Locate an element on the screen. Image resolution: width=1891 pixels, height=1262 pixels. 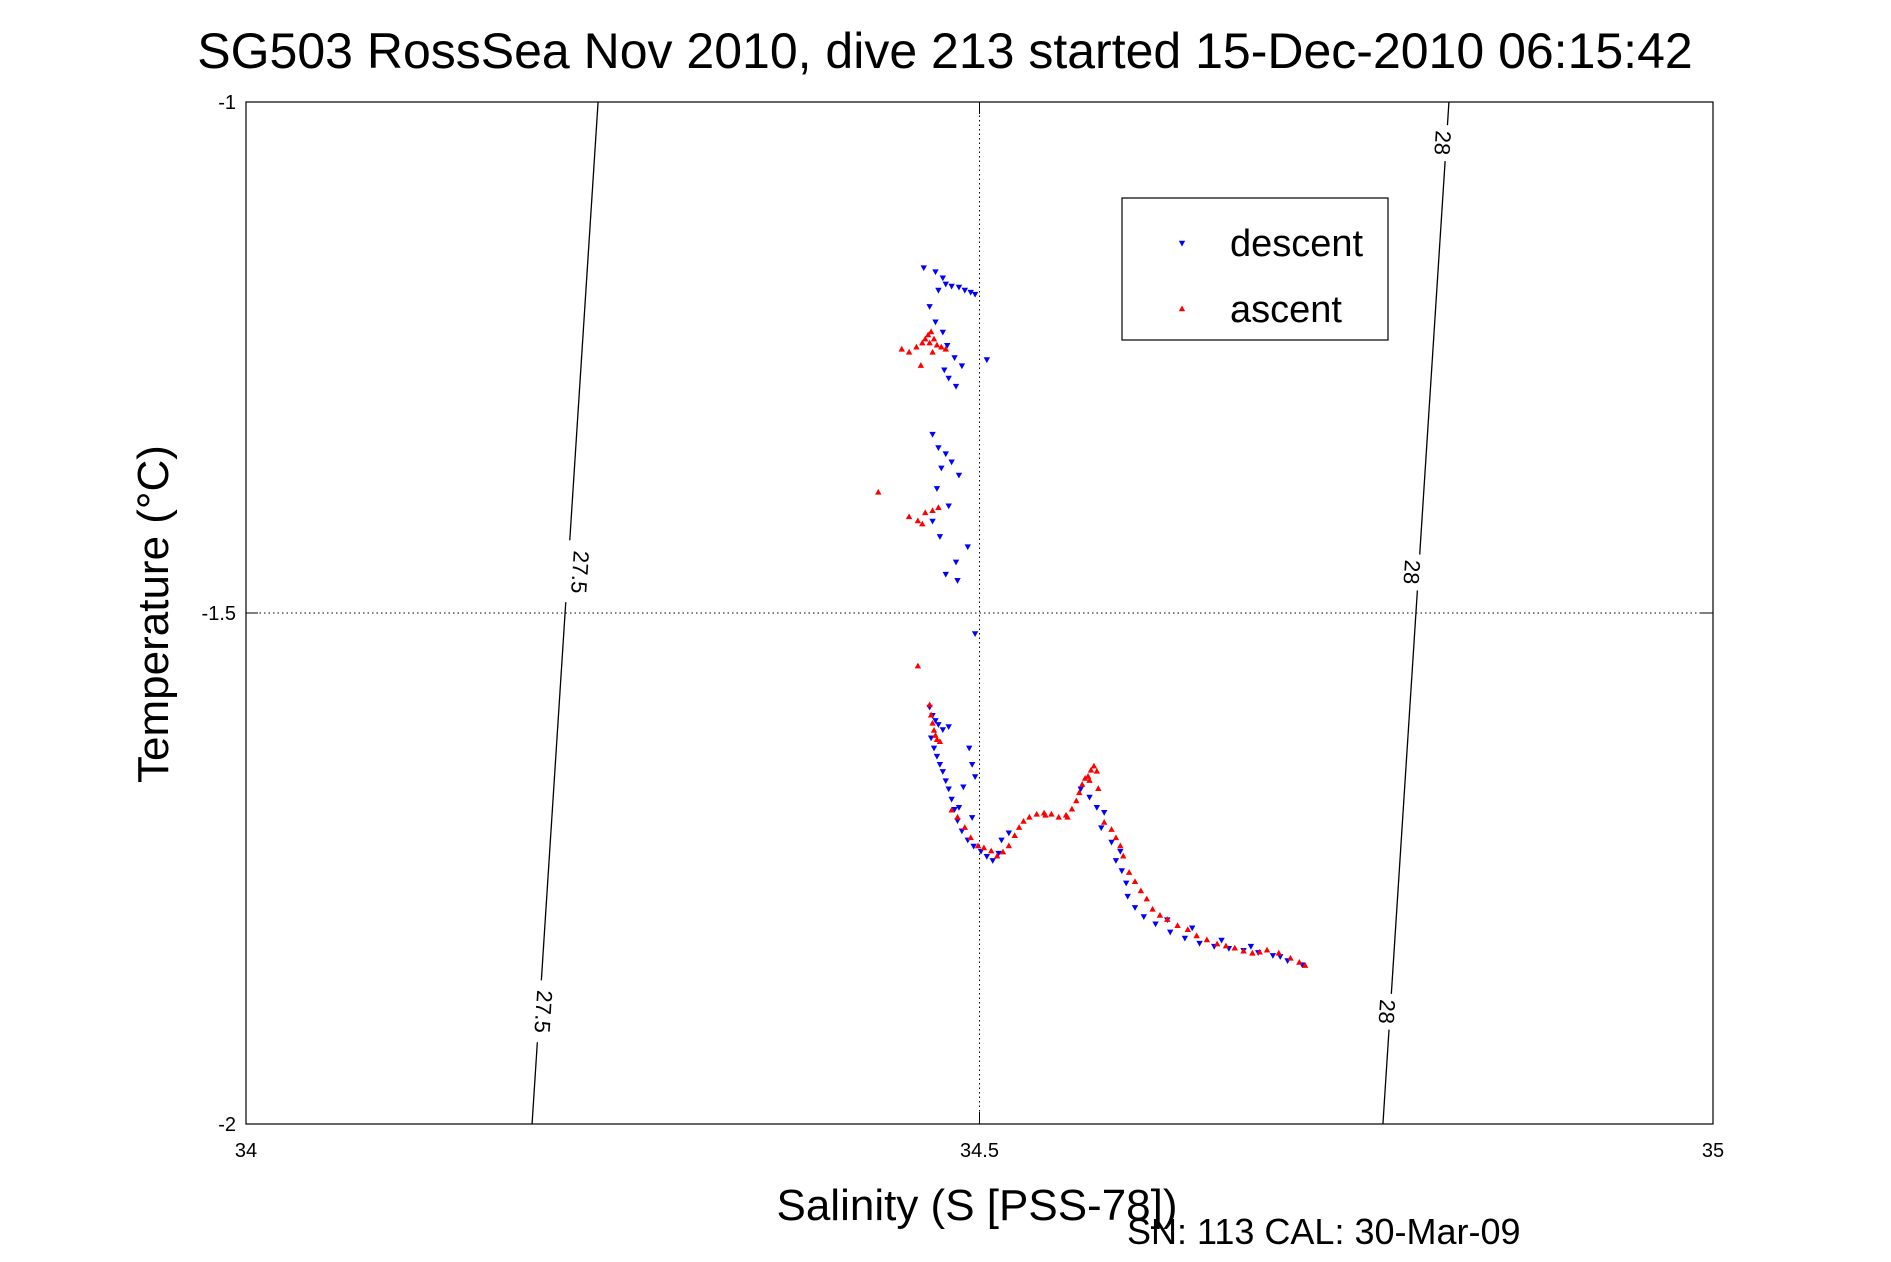
isopycnal-label-1-0: 28 is located at coordinates (1443, 143).